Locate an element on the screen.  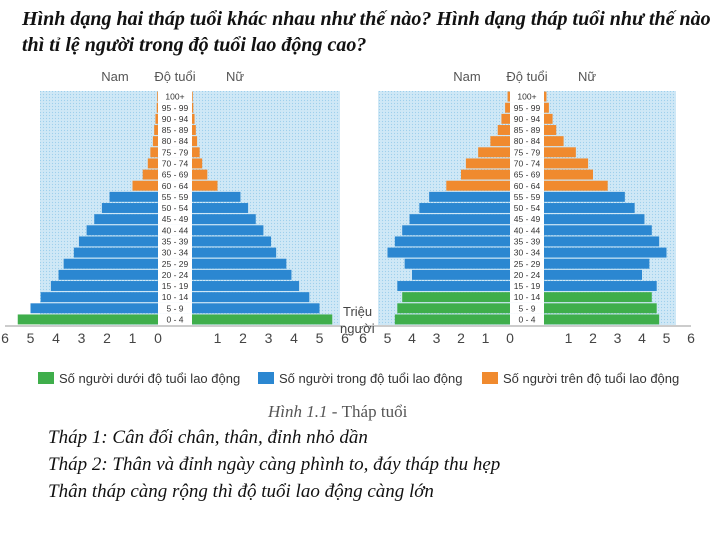
legend-label-1: Số người dưới độ tuổi lao động is located at coordinates (149, 378).